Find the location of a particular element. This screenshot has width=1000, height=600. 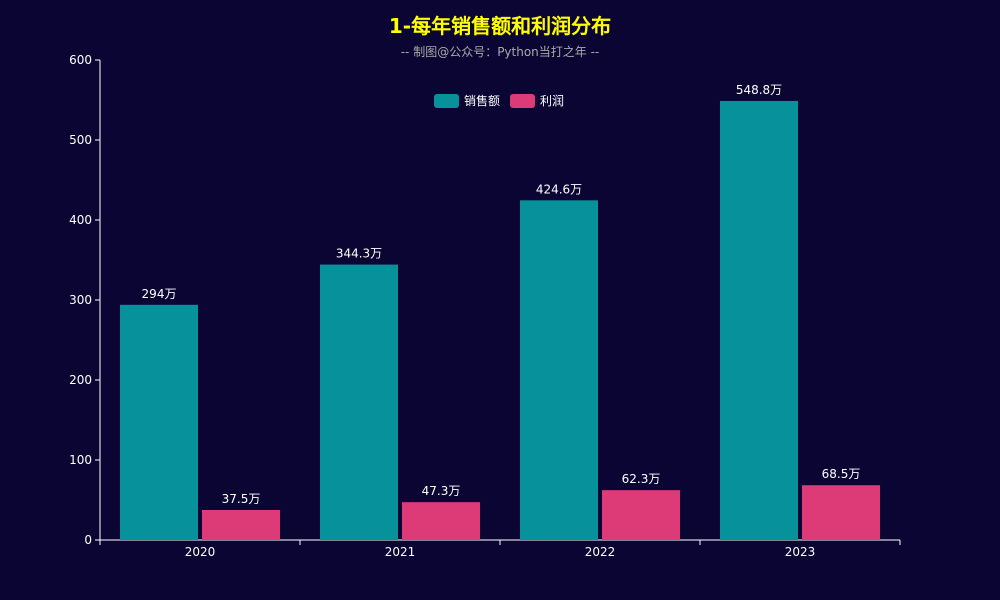

data-label-profit: 47.3万 is located at coordinates (441, 491).